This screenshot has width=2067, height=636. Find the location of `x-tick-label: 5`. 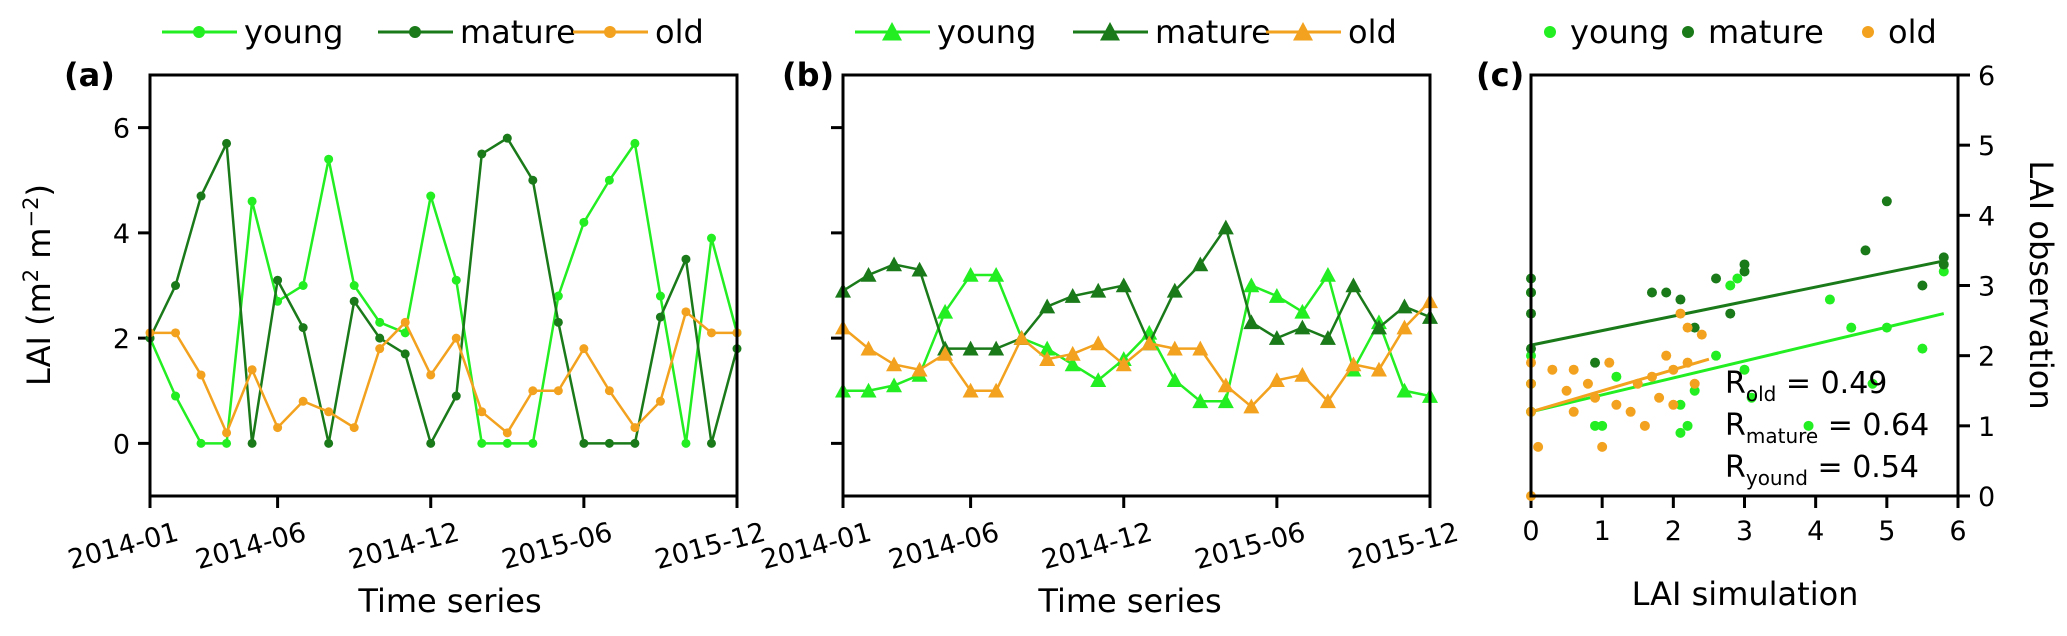

x-tick-label: 5 is located at coordinates (1886, 531).